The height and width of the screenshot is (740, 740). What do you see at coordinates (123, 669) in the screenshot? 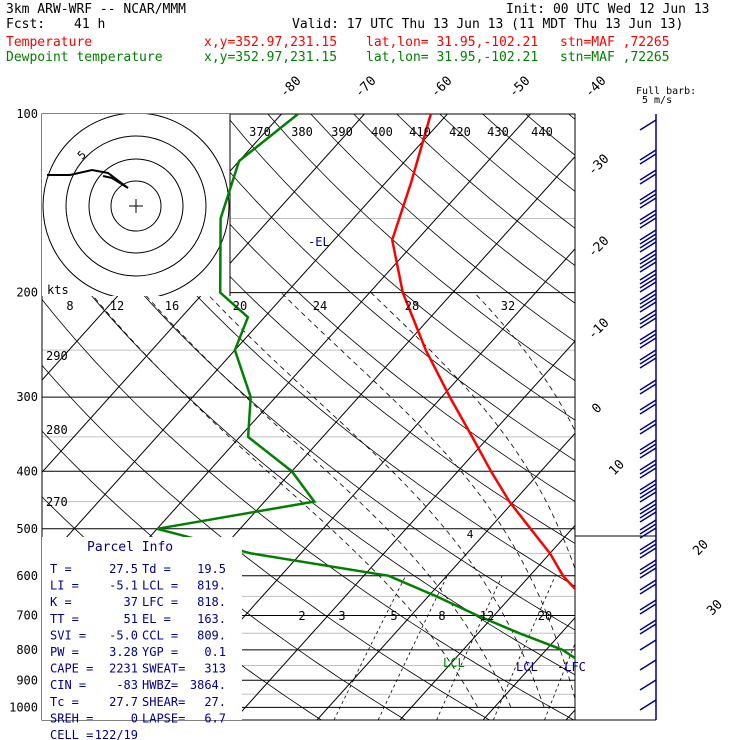
I see `parcel-value: 2231` at bounding box center [123, 669].